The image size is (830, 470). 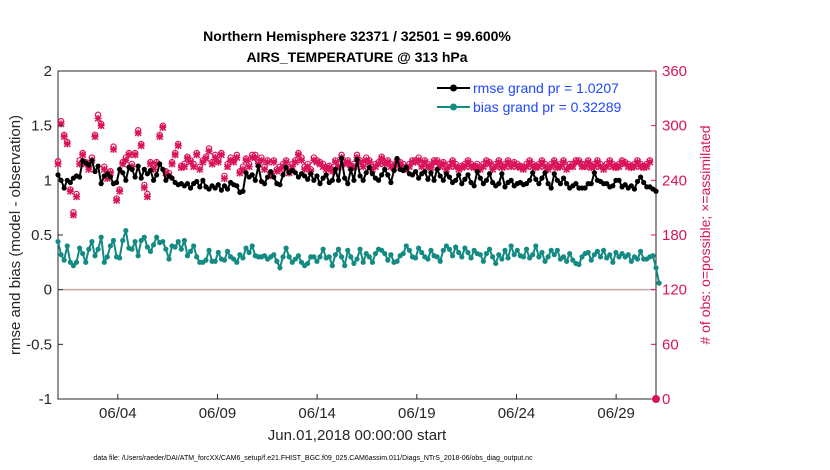 What do you see at coordinates (367, 408) in the screenshot?
I see `x-axis: 06/04 06/09 06/14 06/19 06/24 06/29` at bounding box center [367, 408].